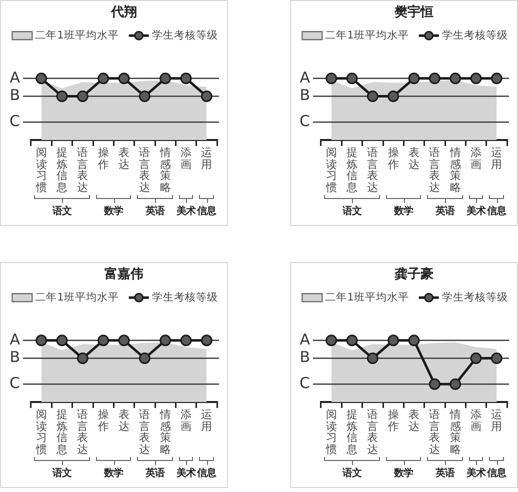 This screenshot has width=518, height=492. What do you see at coordinates (414, 12) in the screenshot?
I see `chart-title: 樊宇恒` at bounding box center [414, 12].